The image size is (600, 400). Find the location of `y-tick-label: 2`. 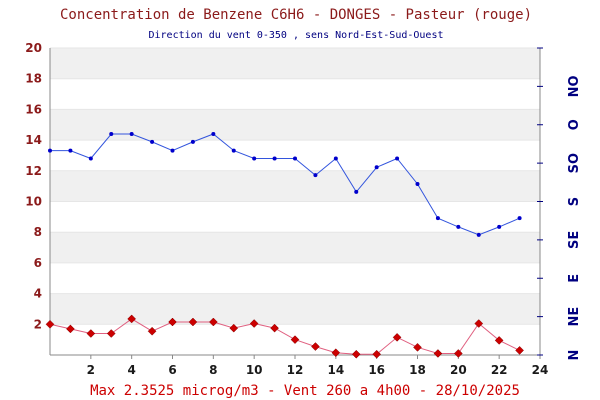

y-tick-label: 2 is located at coordinates (38, 324).